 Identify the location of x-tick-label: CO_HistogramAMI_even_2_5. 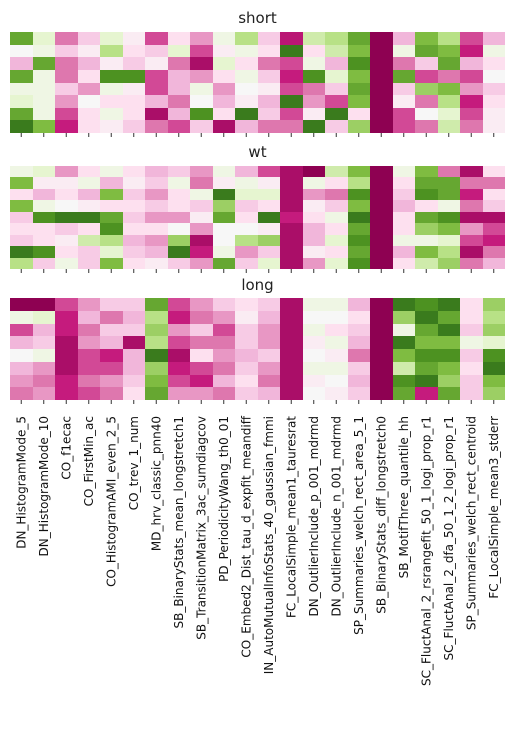
(111, 501).